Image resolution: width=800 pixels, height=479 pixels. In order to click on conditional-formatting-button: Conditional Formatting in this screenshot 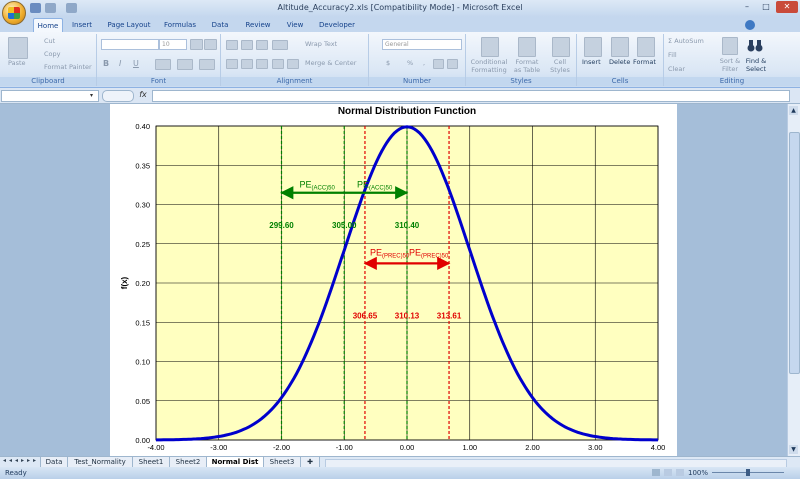, I will do `click(489, 66)`.